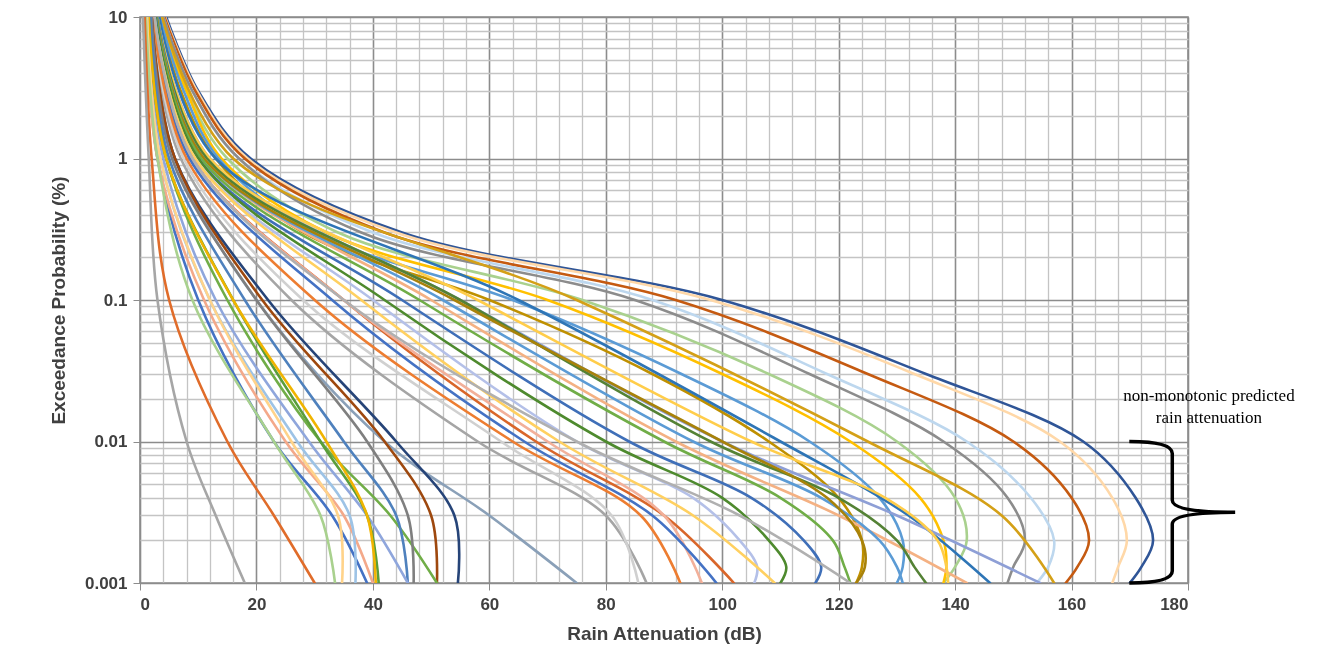  I want to click on y-tick-label: 0.01, so click(111, 441).